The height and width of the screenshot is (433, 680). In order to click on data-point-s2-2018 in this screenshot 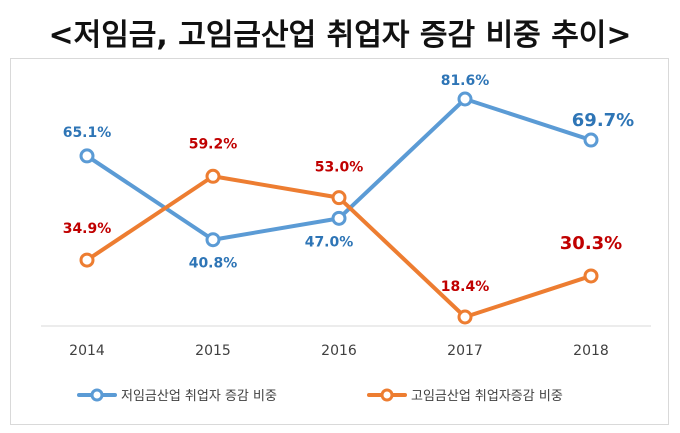, I will do `click(591, 276)`.